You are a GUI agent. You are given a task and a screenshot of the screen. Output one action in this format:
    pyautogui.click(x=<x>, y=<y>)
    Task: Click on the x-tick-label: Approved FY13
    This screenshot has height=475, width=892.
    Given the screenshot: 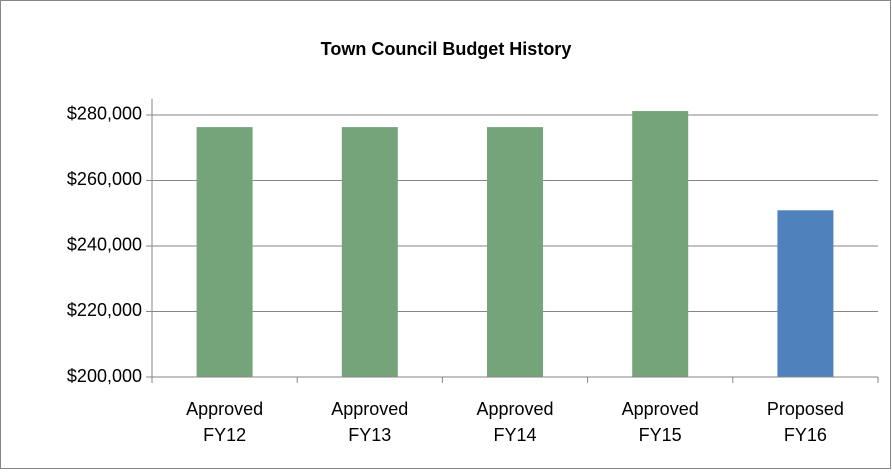 What is the action you would take?
    pyautogui.click(x=369, y=422)
    